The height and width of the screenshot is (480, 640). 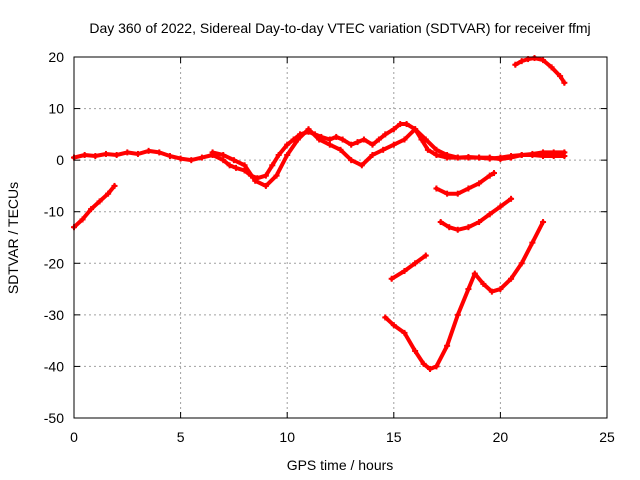 What do you see at coordinates (54, 212) in the screenshot?
I see `y-tick-label: -10` at bounding box center [54, 212].